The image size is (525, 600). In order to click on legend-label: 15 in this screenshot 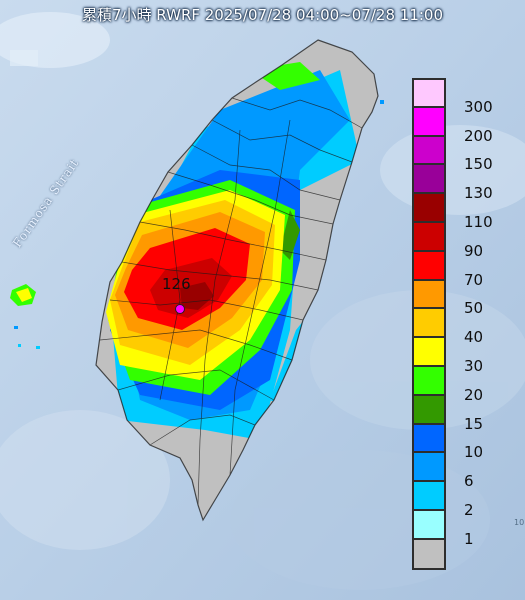, I will do `click(474, 423)`.